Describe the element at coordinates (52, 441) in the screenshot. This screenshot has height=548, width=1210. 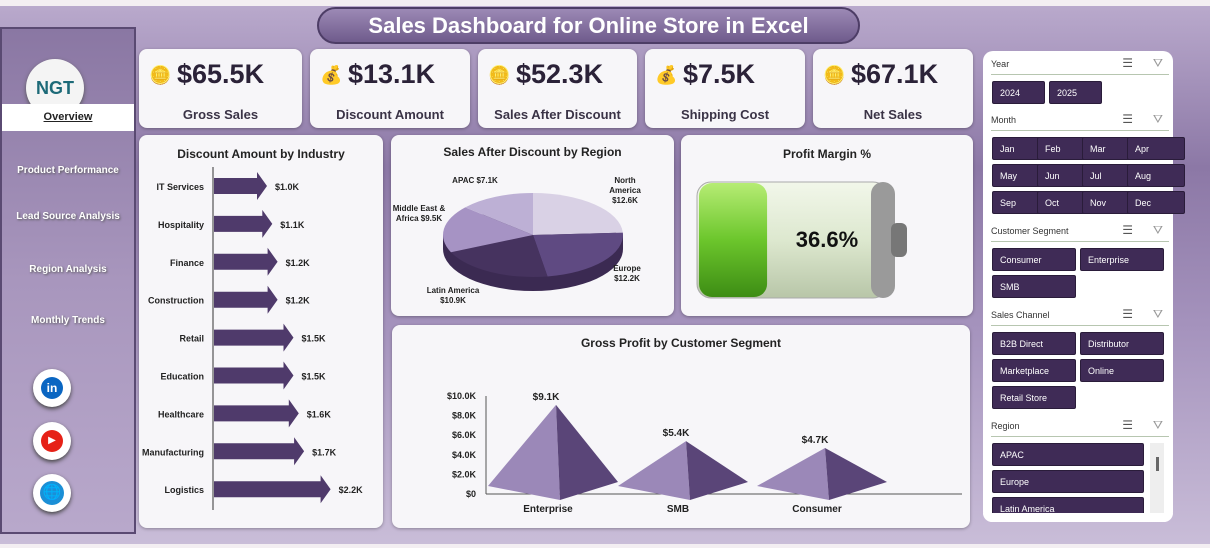
I see `youtube-icon: ▶` at that location.